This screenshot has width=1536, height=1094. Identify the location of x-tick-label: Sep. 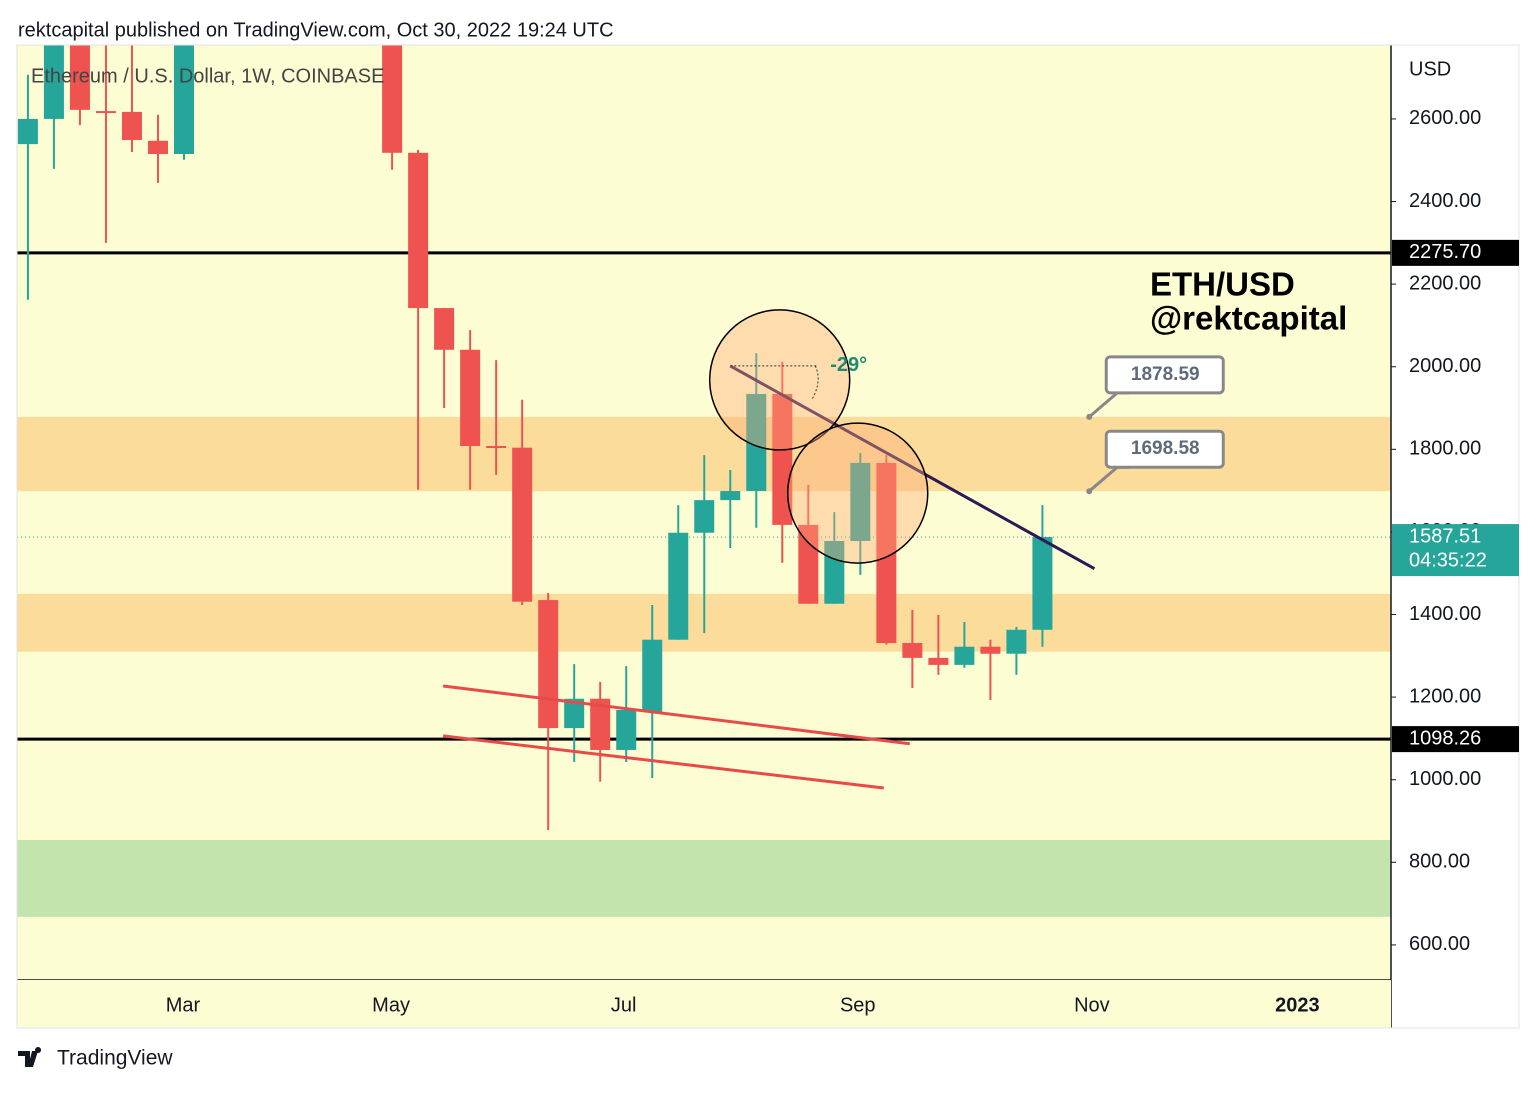
(858, 1005).